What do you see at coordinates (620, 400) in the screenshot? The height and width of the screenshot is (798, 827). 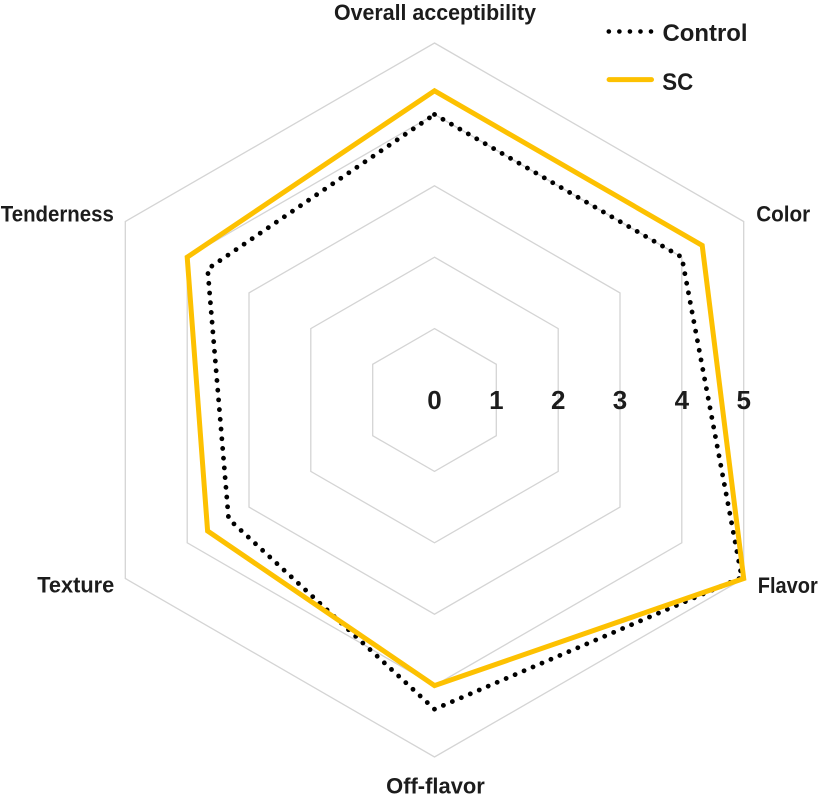 I see `svg-text: 3` at bounding box center [620, 400].